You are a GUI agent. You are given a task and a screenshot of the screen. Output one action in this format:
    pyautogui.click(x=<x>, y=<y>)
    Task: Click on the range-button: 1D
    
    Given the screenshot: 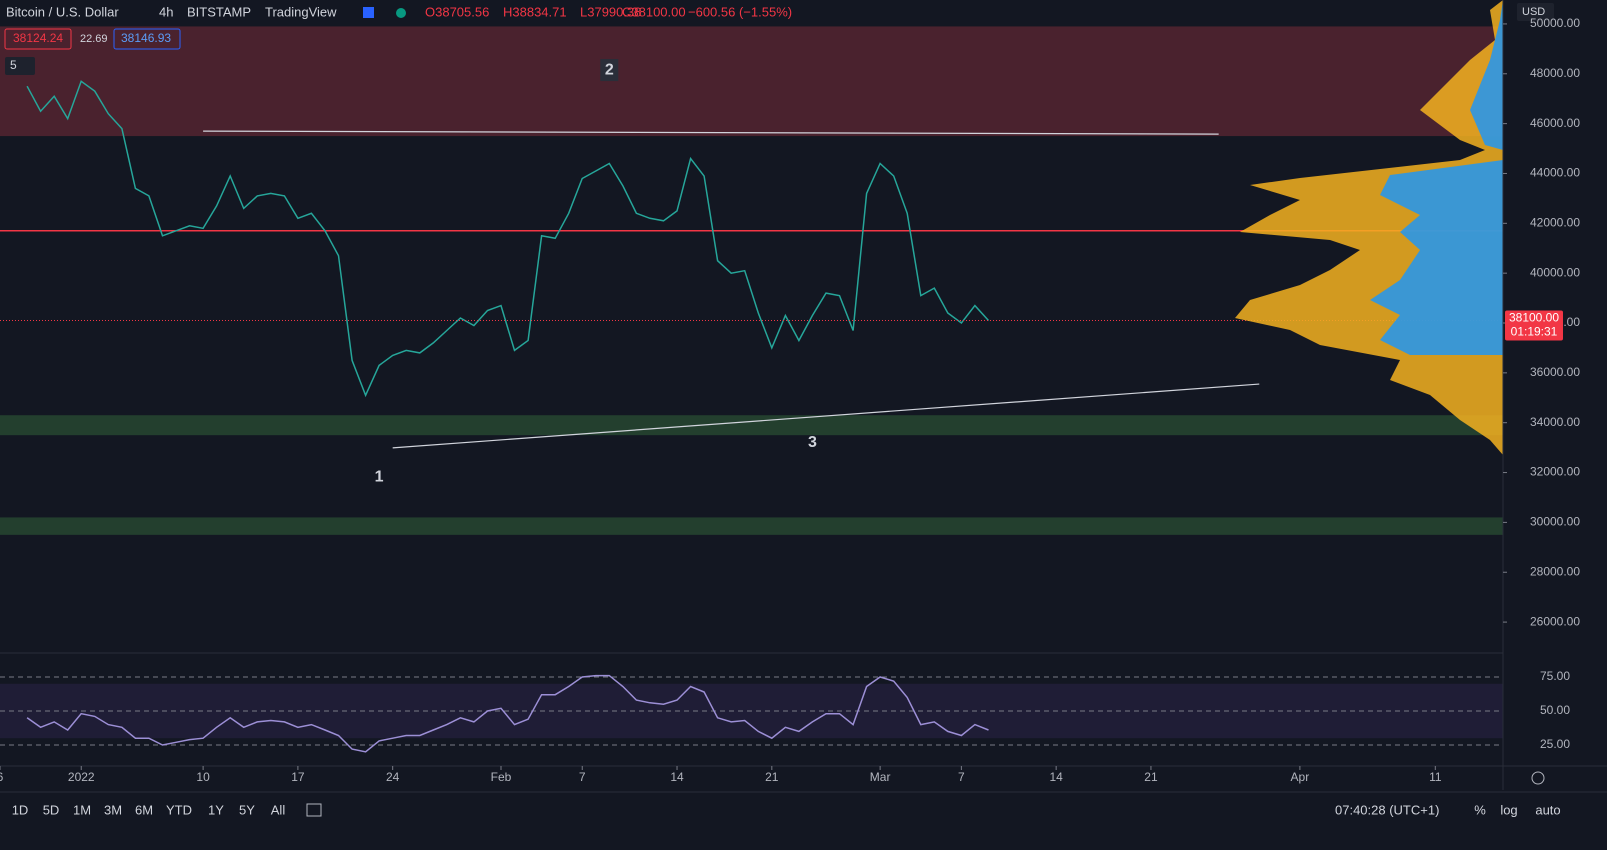 What is the action you would take?
    pyautogui.click(x=20, y=809)
    